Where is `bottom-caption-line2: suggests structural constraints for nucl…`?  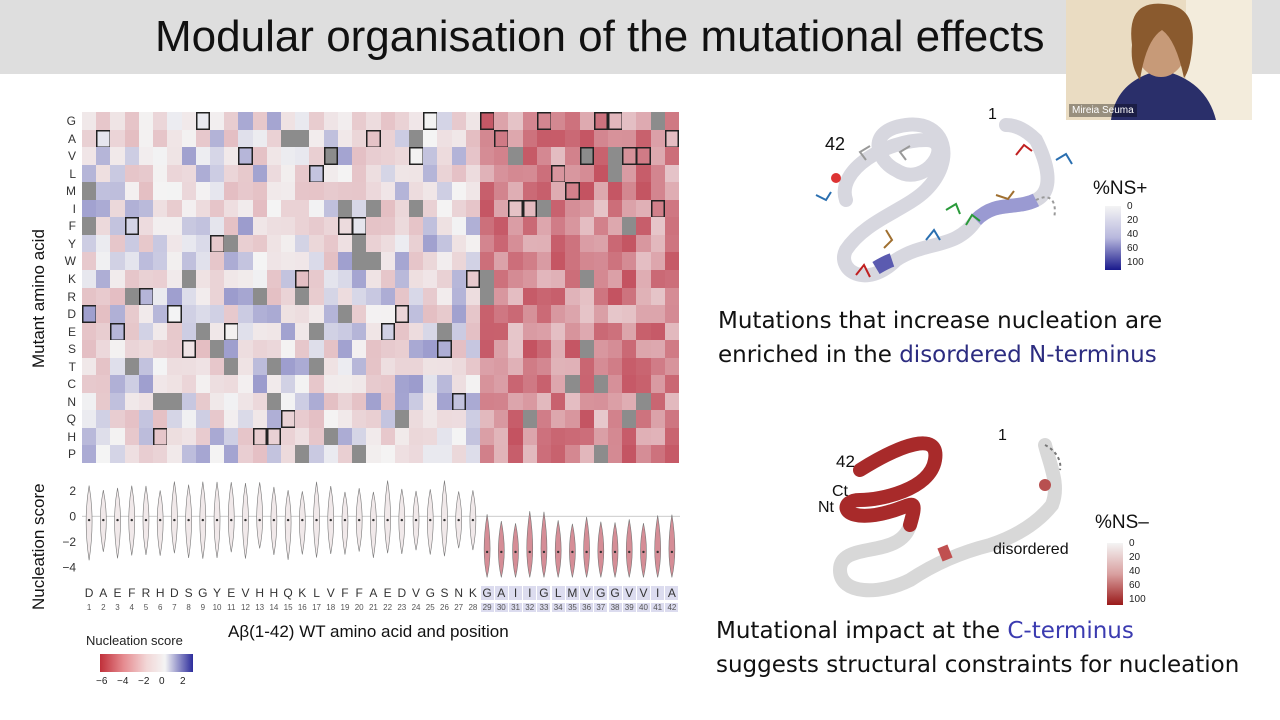
bottom-caption-line2: suggests structural constraints for nucl… is located at coordinates (978, 665).